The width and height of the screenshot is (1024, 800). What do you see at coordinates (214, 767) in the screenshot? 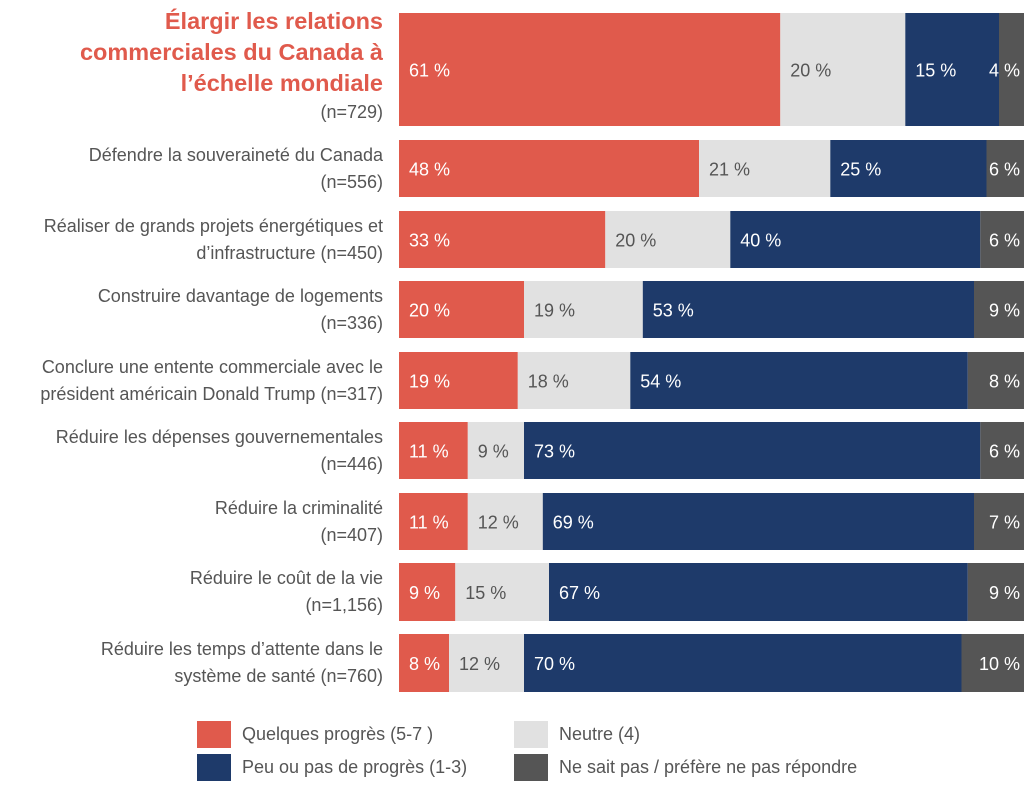
I see `legend-swatch-little-progress` at bounding box center [214, 767].